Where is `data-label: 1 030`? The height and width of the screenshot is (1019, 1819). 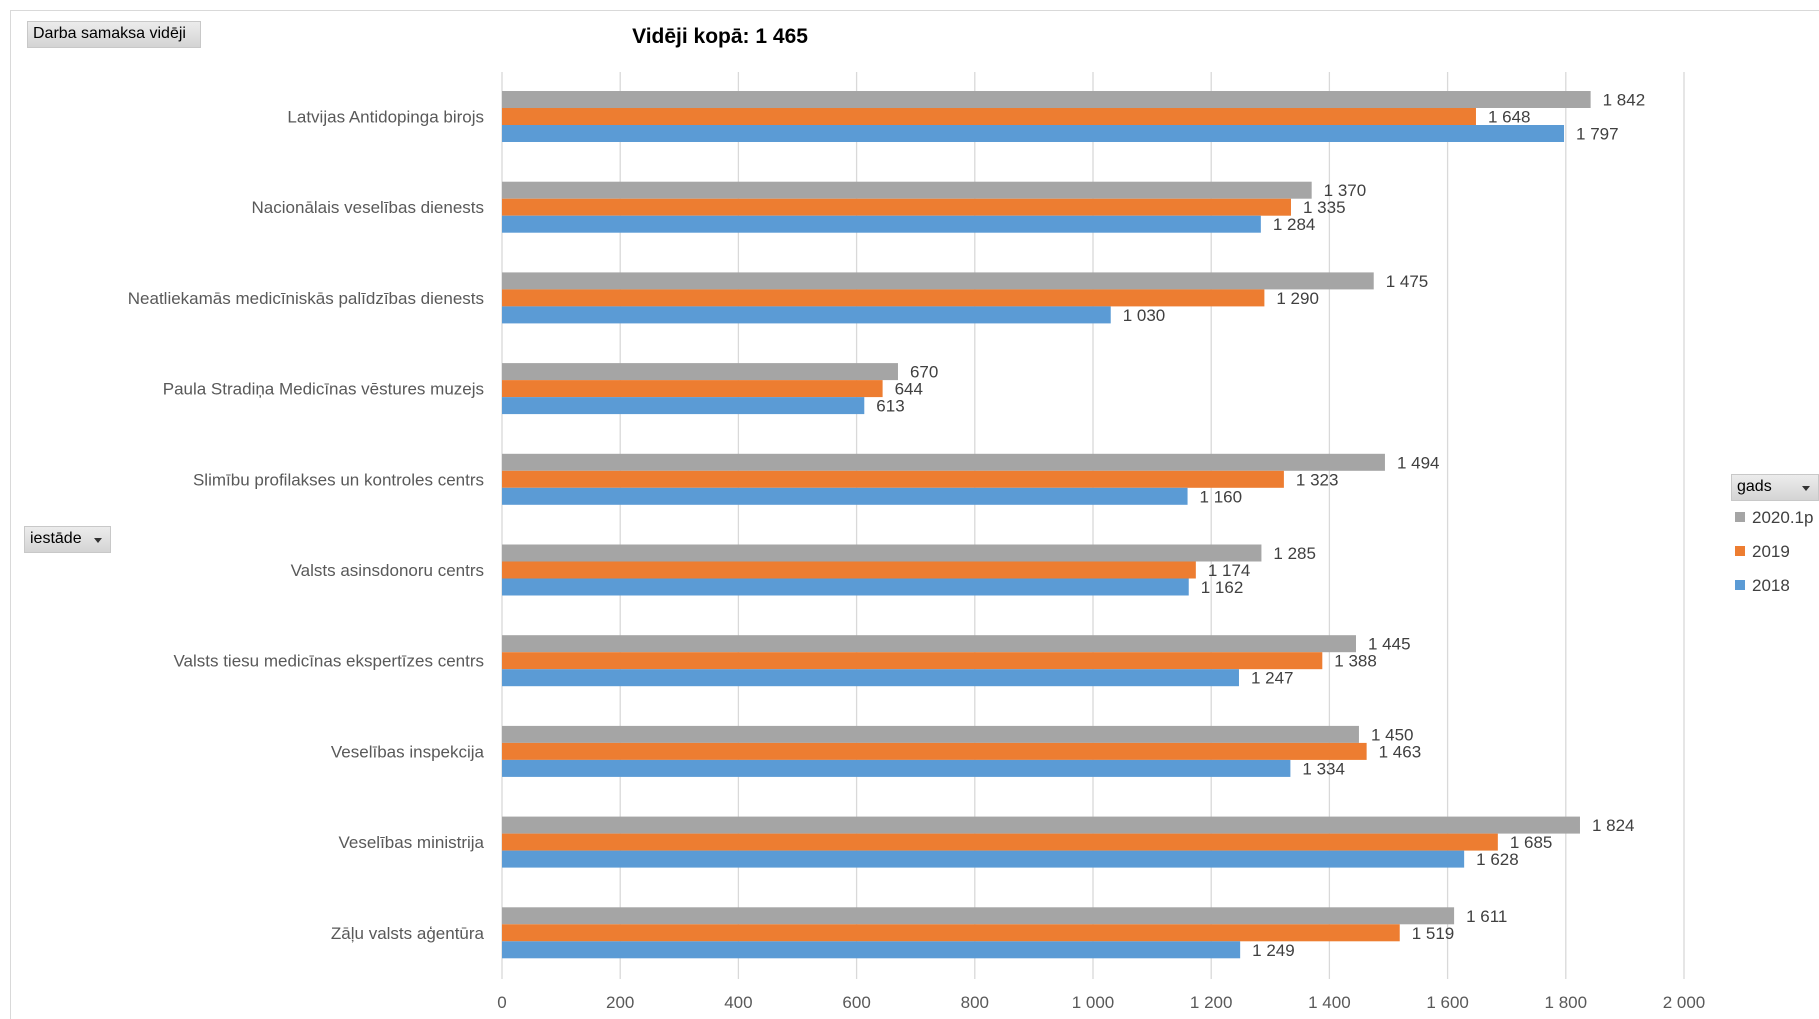 data-label: 1 030 is located at coordinates (1144, 315).